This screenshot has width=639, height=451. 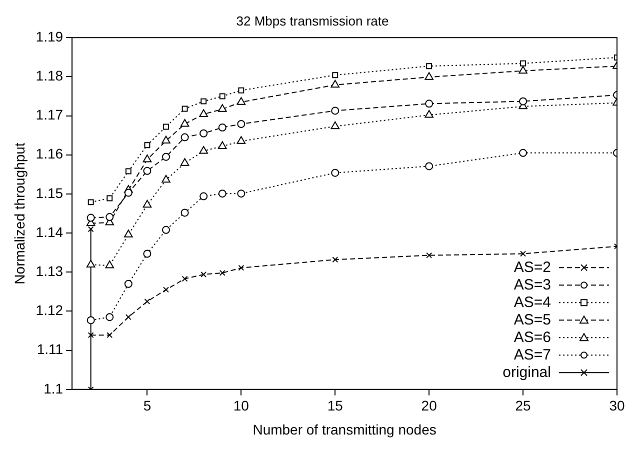 What do you see at coordinates (523, 406) in the screenshot?
I see `x-tick-label: 25` at bounding box center [523, 406].